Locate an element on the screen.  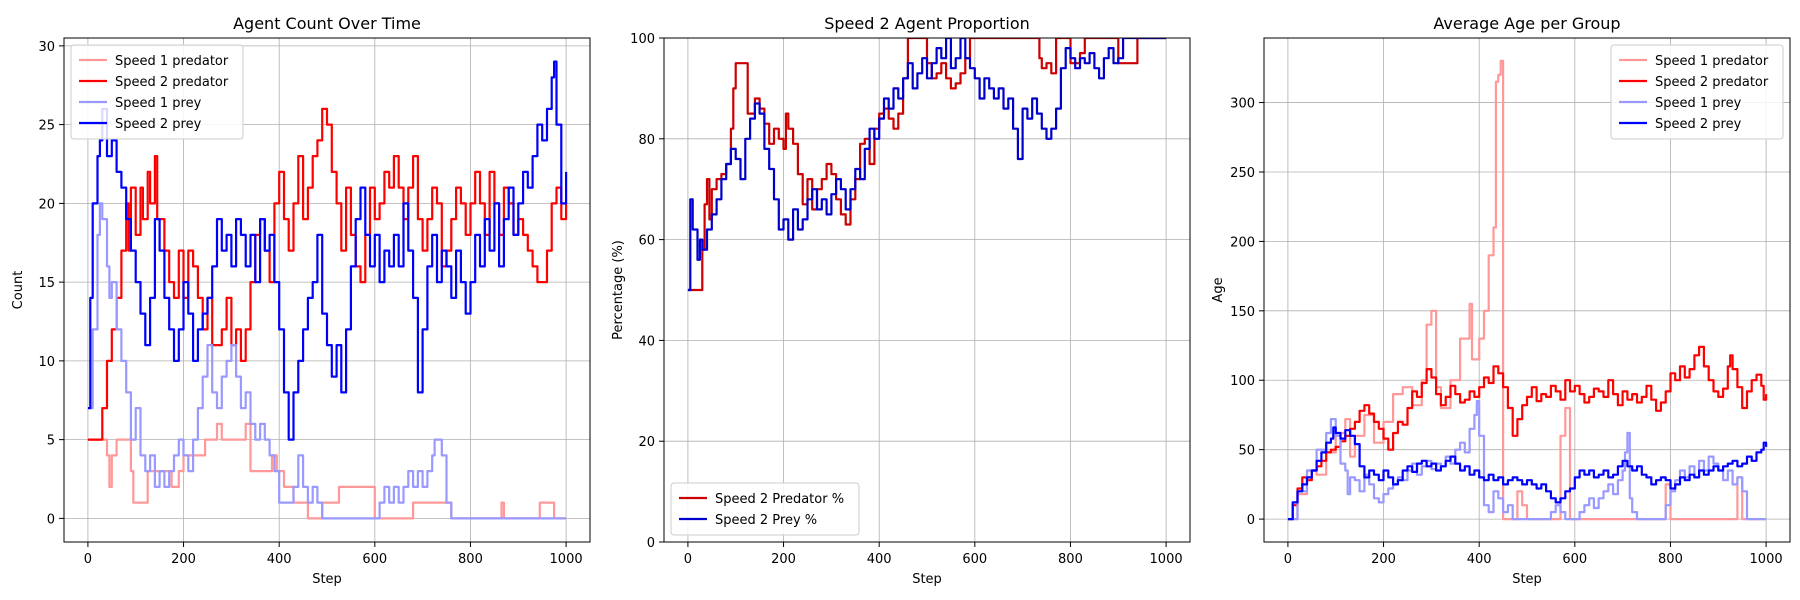
y-tick-label: 150 is located at coordinates (1242, 312).